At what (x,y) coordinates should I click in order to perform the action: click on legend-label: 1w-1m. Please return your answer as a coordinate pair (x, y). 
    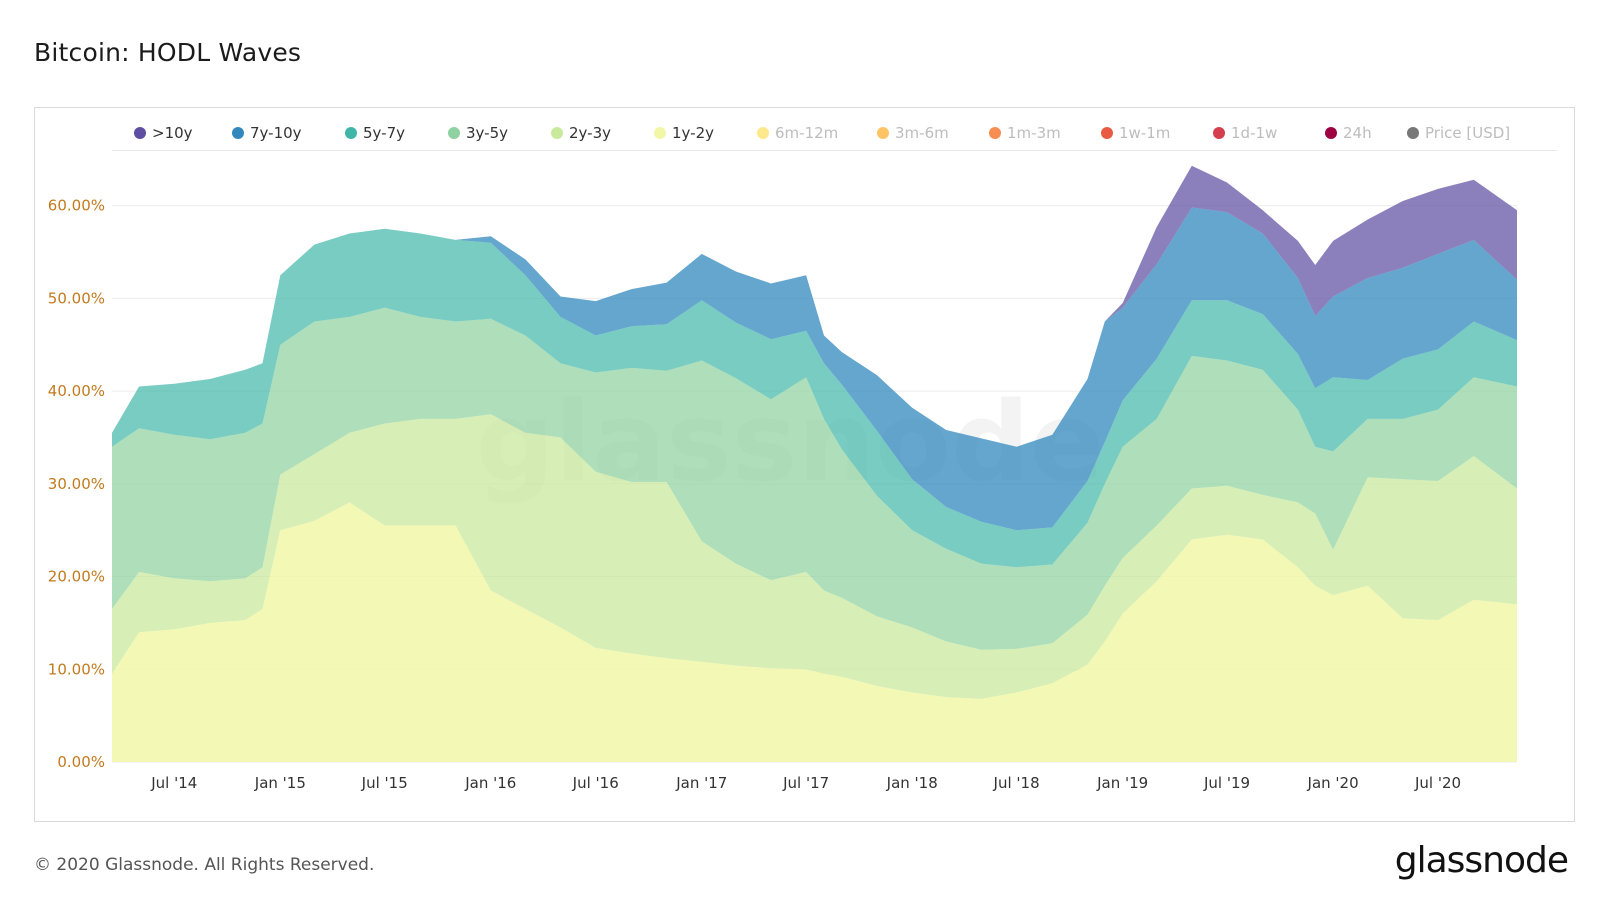
    Looking at the image, I should click on (1145, 133).